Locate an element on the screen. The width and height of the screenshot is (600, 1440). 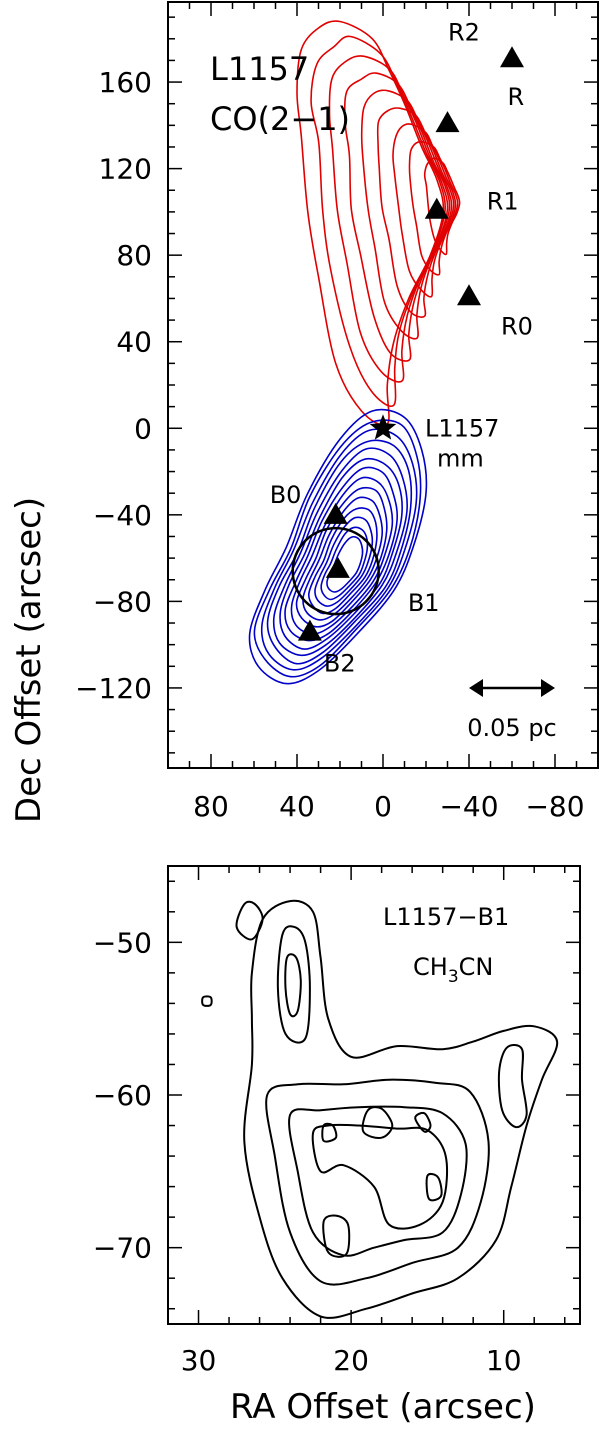
marker-label: R1 is located at coordinates (503, 202).